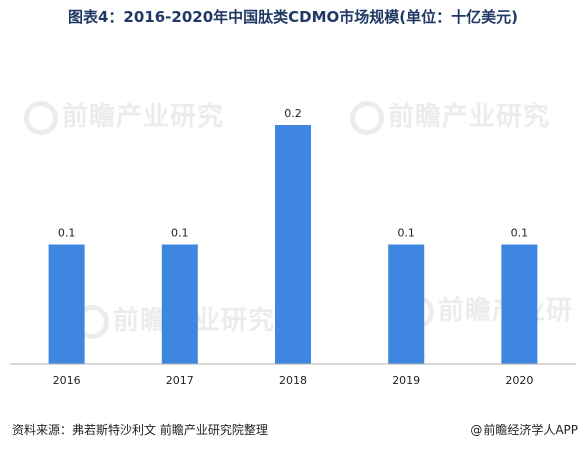 The height and width of the screenshot is (449, 586). Describe the element at coordinates (292, 17) in the screenshot. I see `chart-title: 图表4：2016-2020年中国肽类CDMO市场规模(单位：十亿美元)` at that location.